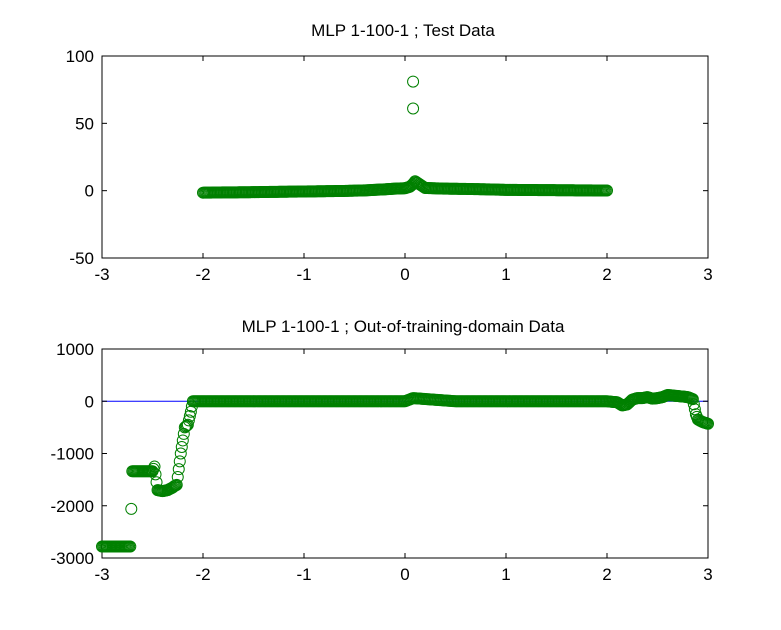 Image resolution: width=781 pixels, height=630 pixels. What do you see at coordinates (80, 56) in the screenshot?
I see `y-tick-label: 100` at bounding box center [80, 56].